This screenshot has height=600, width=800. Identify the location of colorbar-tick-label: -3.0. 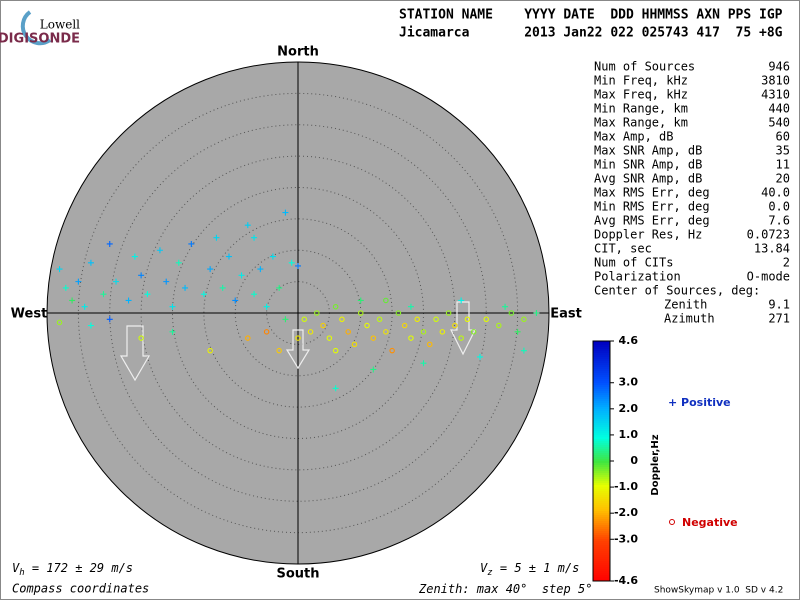
(626, 538).